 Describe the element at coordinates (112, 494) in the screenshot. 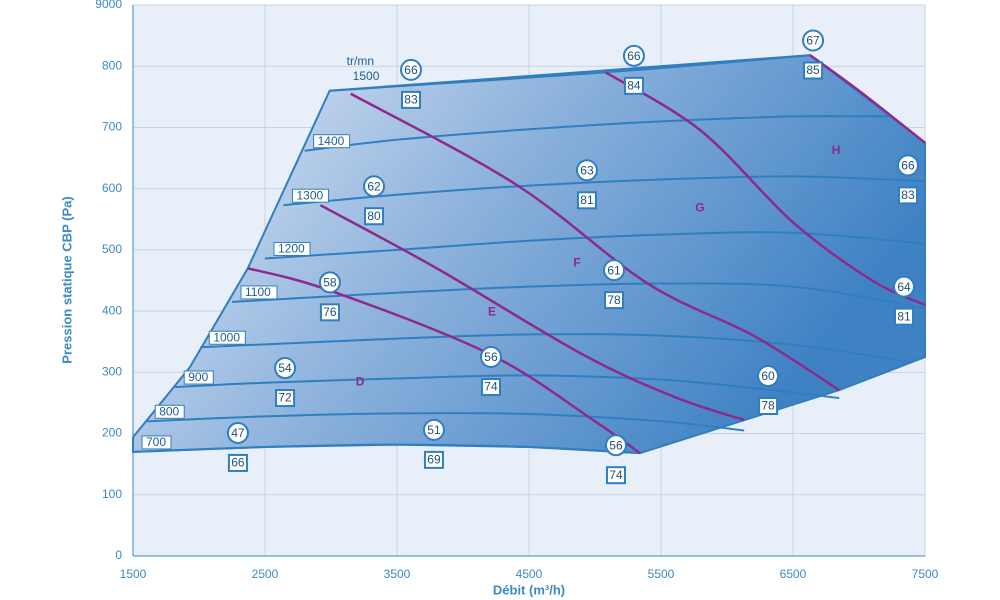

I see `y-tick-label: 100` at that location.